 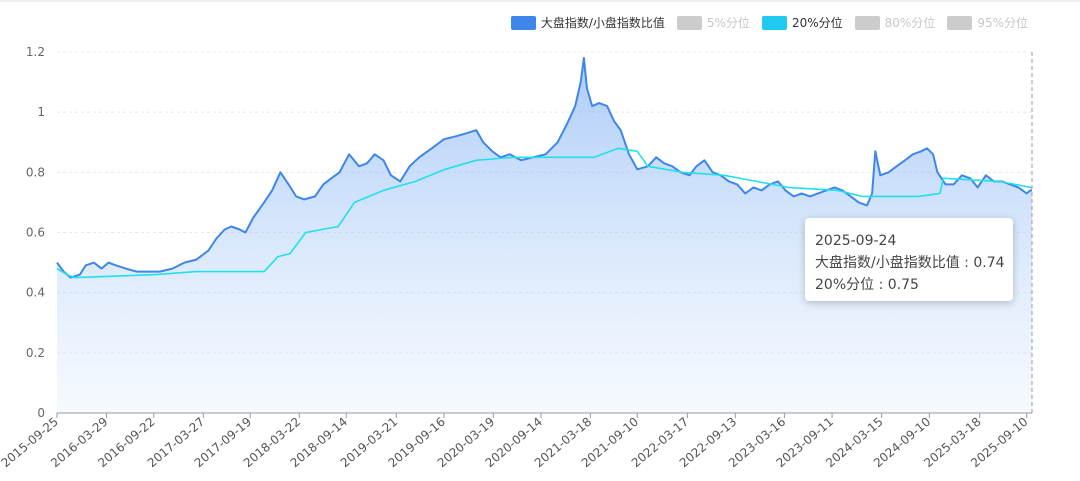 I want to click on legend-label: 95%分位, so click(x=1002, y=23).